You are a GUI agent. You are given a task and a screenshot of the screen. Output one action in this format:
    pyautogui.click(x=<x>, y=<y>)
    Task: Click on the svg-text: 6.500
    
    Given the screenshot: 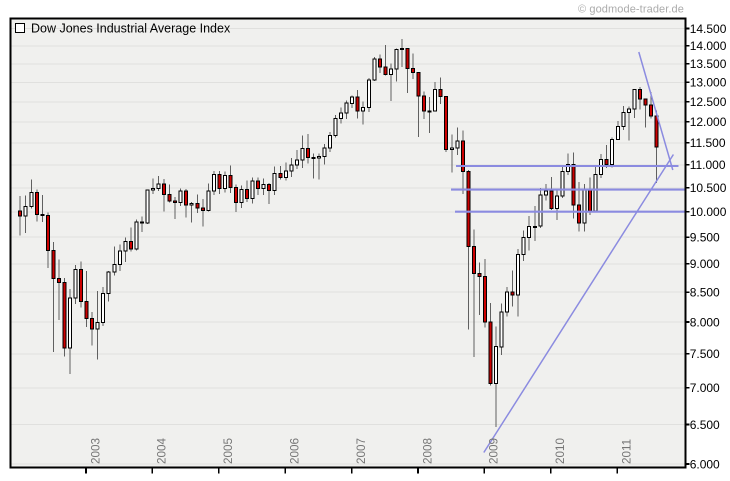 What is the action you would take?
    pyautogui.click(x=705, y=425)
    